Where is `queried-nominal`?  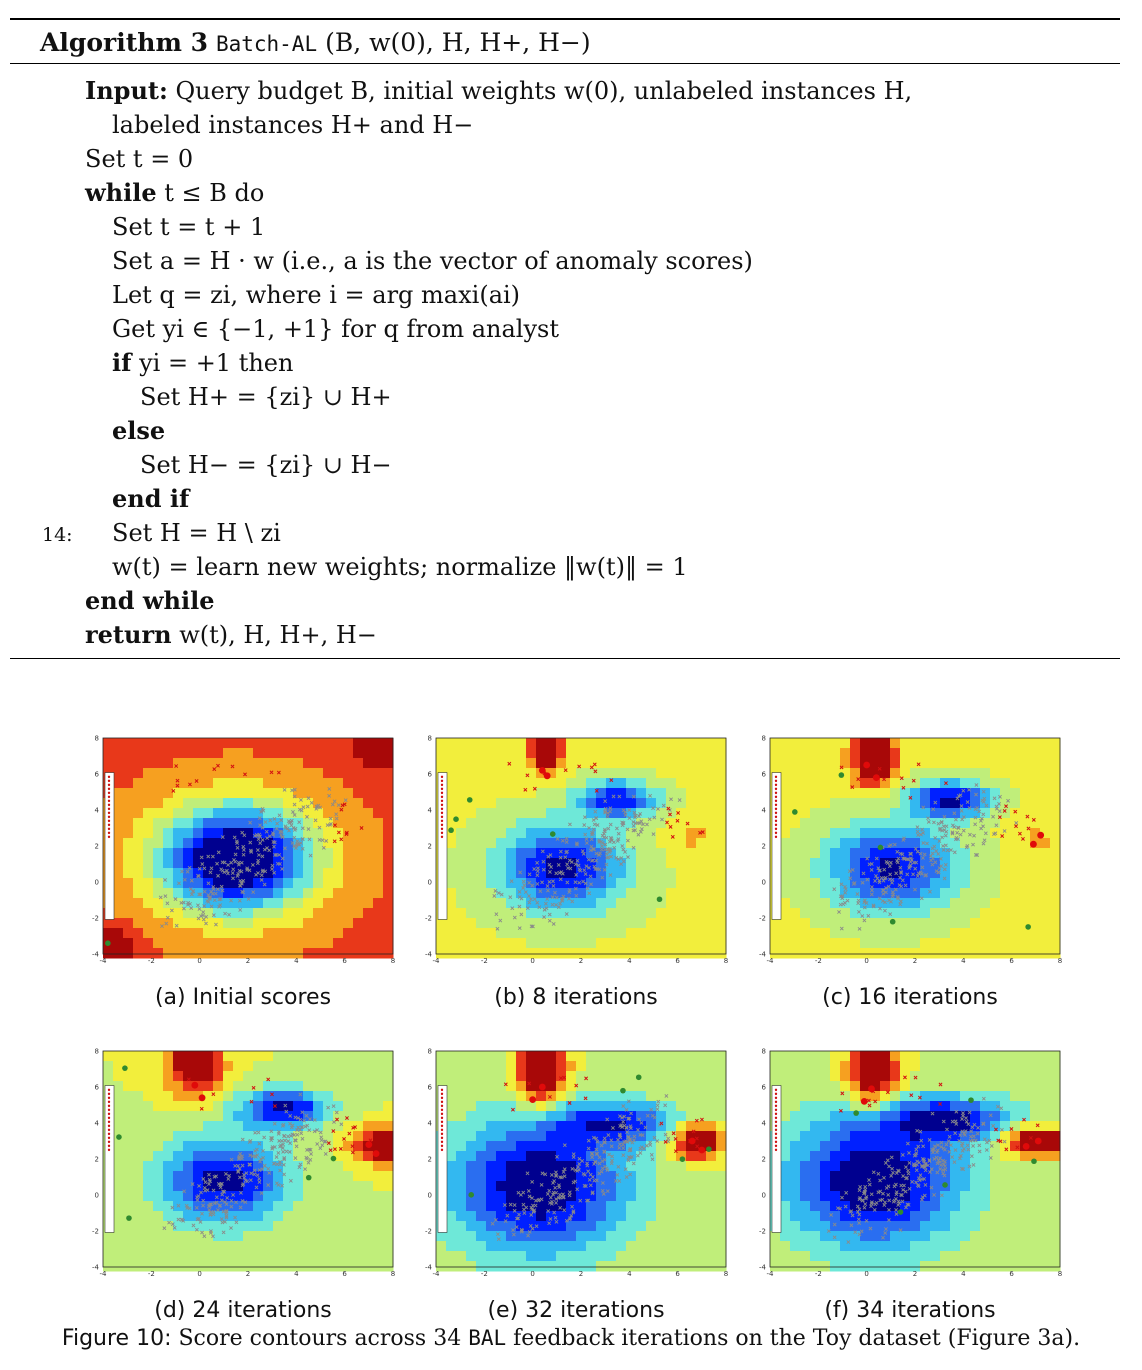 queried-nominal is located at coordinates (456, 819).